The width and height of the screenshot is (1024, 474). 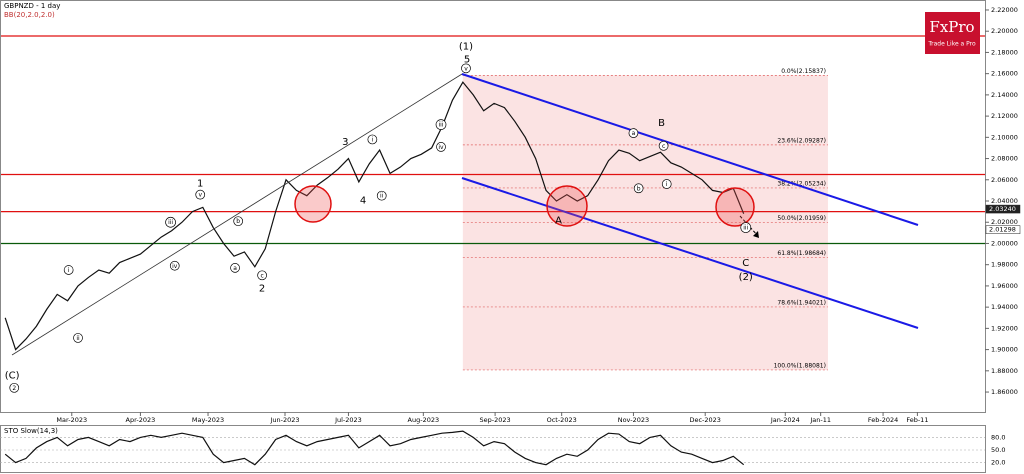 I want to click on x-tick-label: Aug-2023, so click(x=424, y=420).